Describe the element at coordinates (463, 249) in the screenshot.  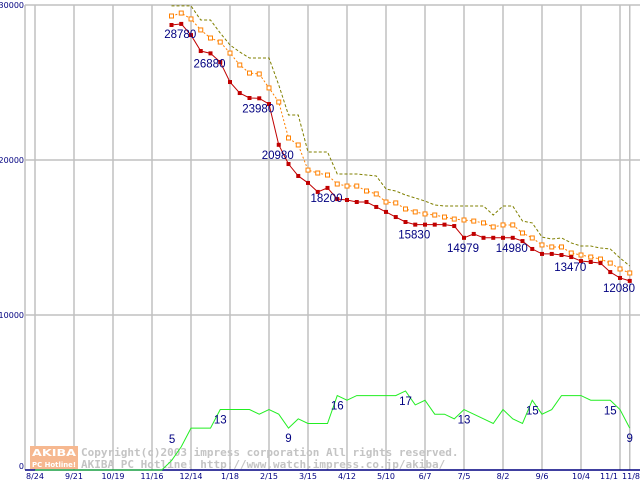
I see `min-price-data-label: 14979` at that location.